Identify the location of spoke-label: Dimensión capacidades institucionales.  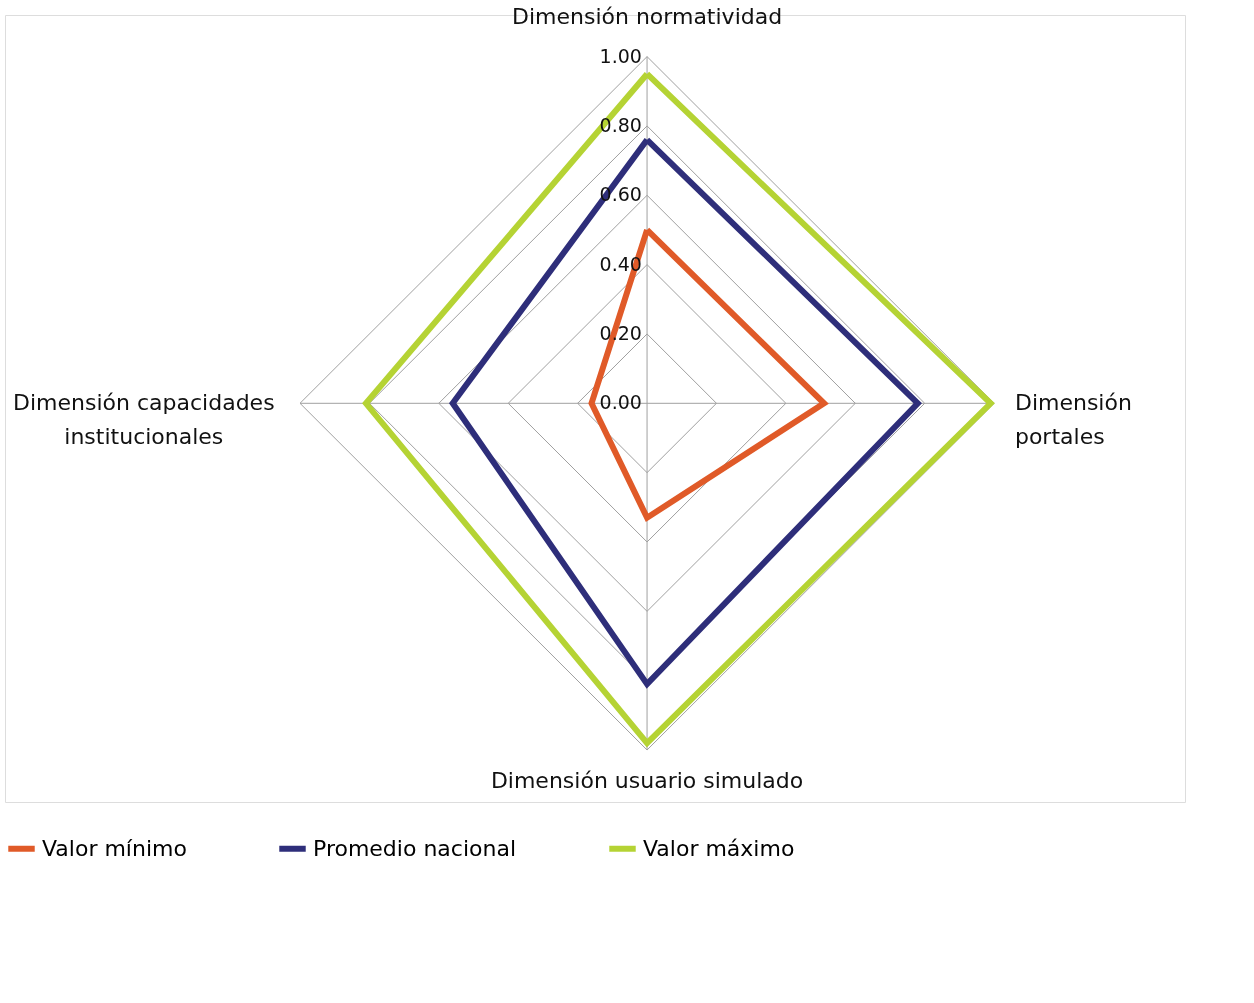
(144, 420).